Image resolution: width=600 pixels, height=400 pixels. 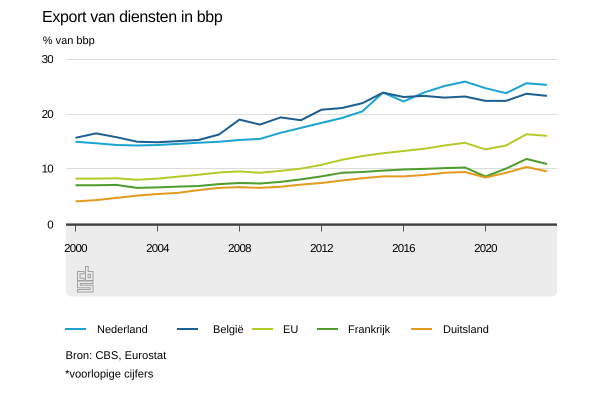 What do you see at coordinates (48, 60) in the screenshot?
I see `svg-text: 30` at bounding box center [48, 60].